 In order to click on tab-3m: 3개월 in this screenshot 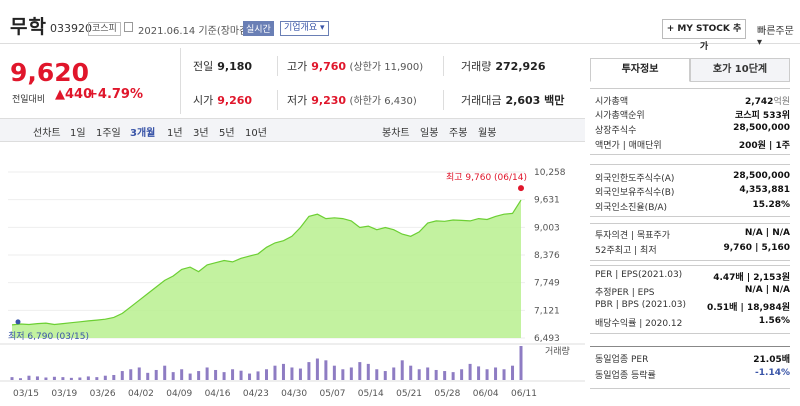, I will do `click(143, 133)`.